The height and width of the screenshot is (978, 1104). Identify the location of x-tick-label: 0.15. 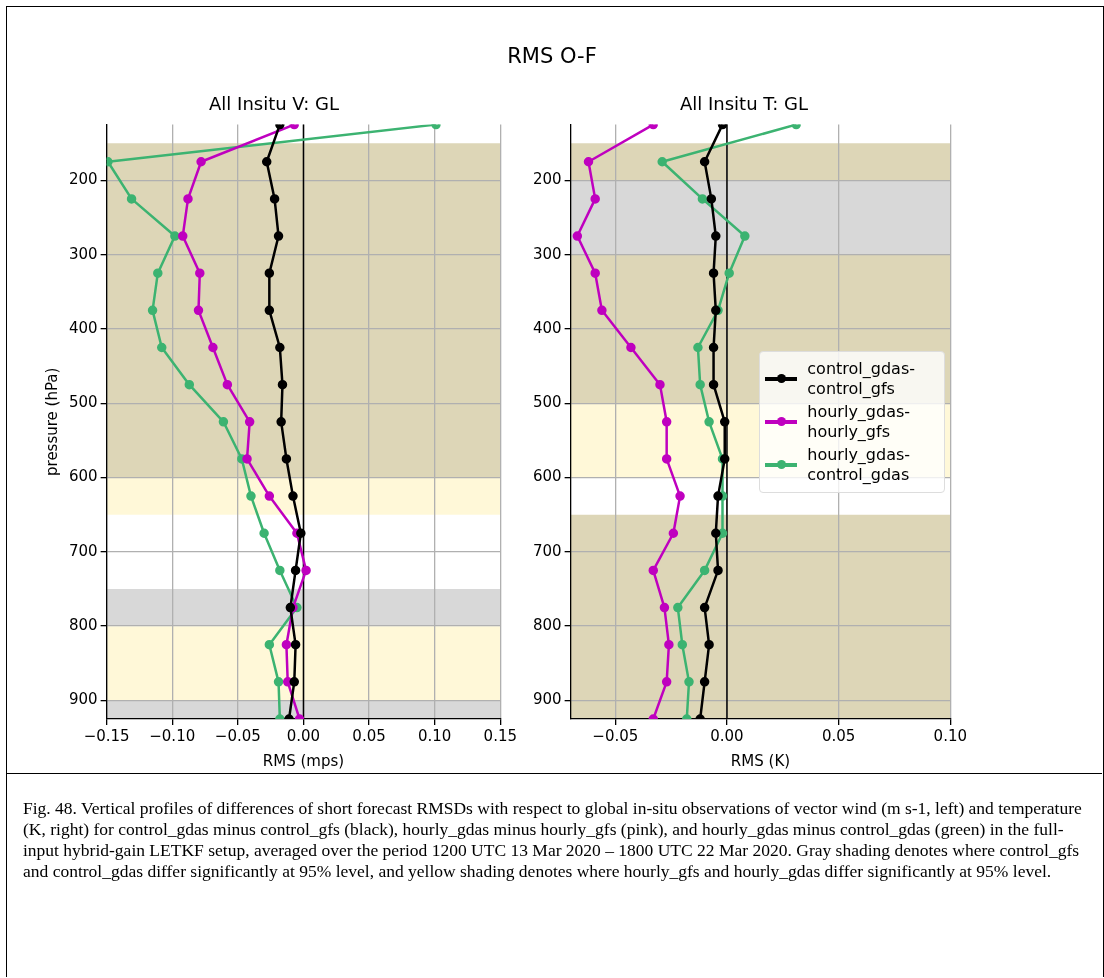
(500, 735).